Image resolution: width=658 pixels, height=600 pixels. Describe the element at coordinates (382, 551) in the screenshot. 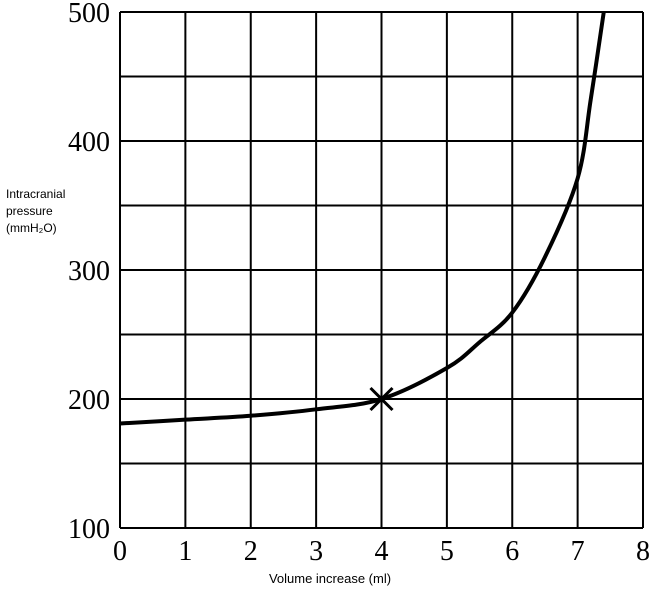

I see `x-tick-label: 4` at that location.